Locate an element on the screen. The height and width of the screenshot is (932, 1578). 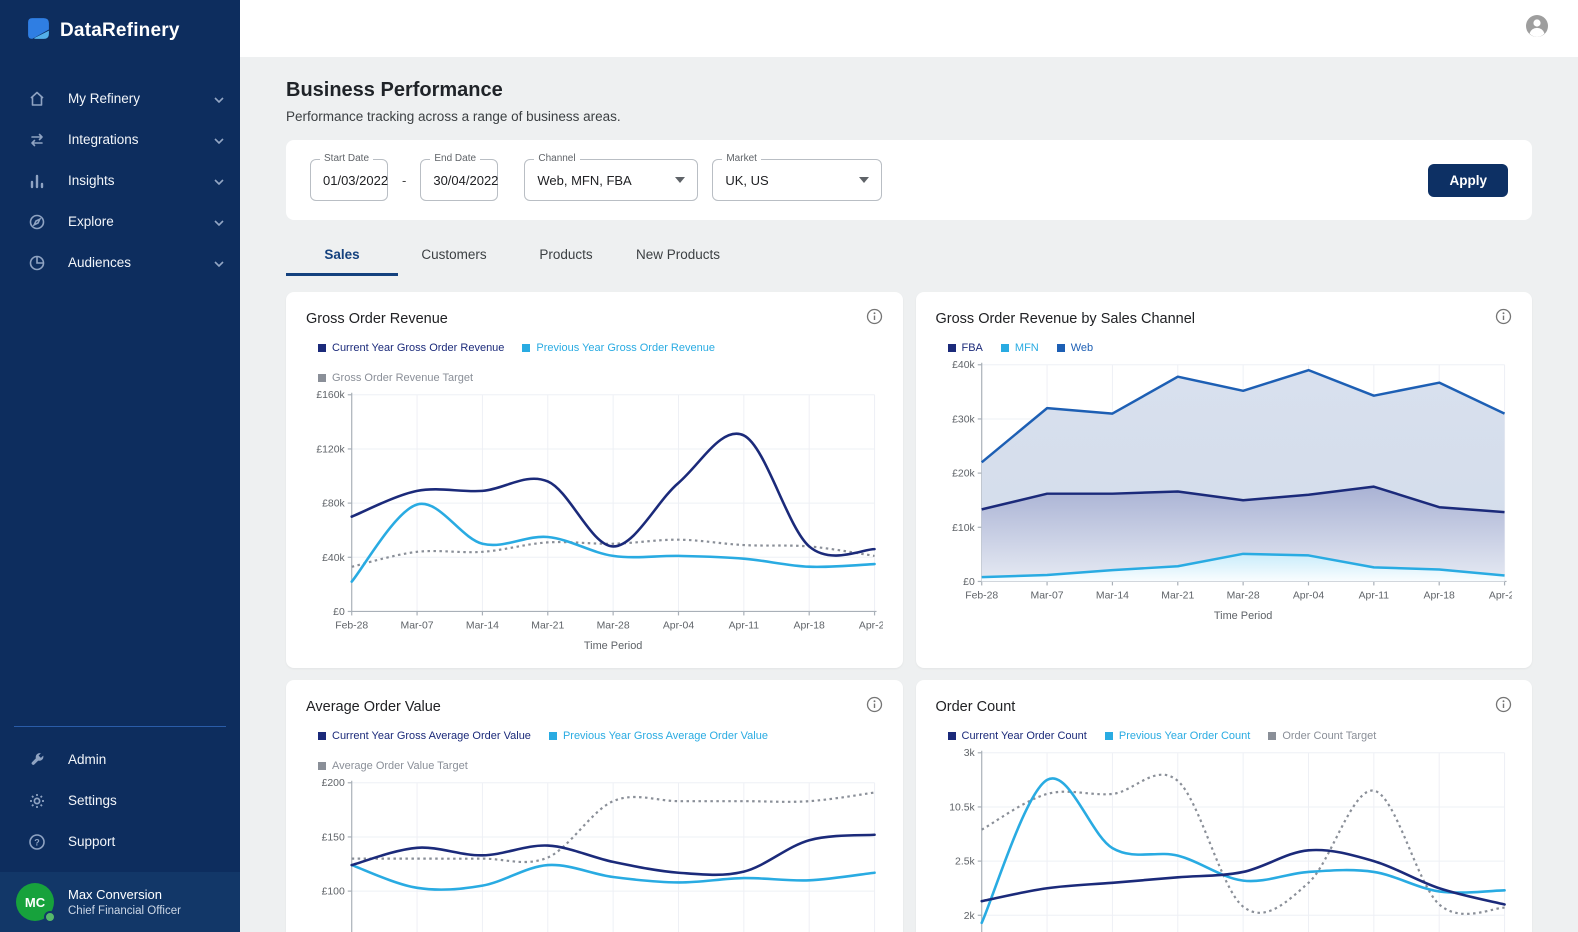
legend-item: Previous Year Gross Order Revenue is located at coordinates (618, 348).